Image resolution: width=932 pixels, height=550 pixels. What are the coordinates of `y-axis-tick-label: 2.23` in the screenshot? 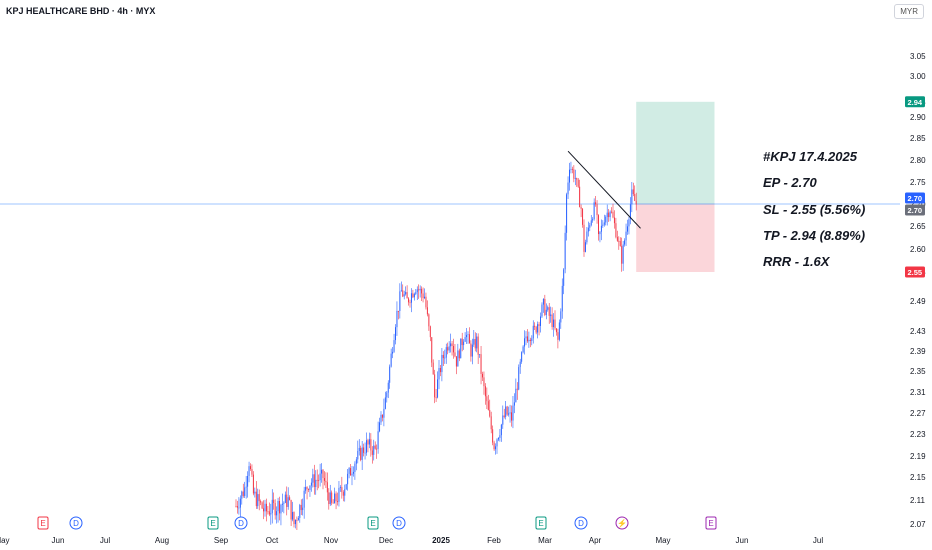 It's located at (918, 434).